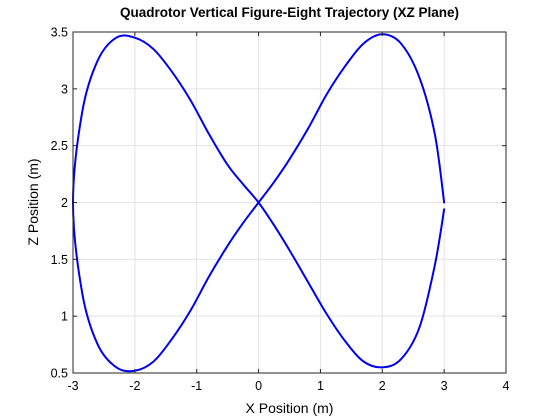  What do you see at coordinates (72, 386) in the screenshot?
I see `x-tick-label: -3` at bounding box center [72, 386].